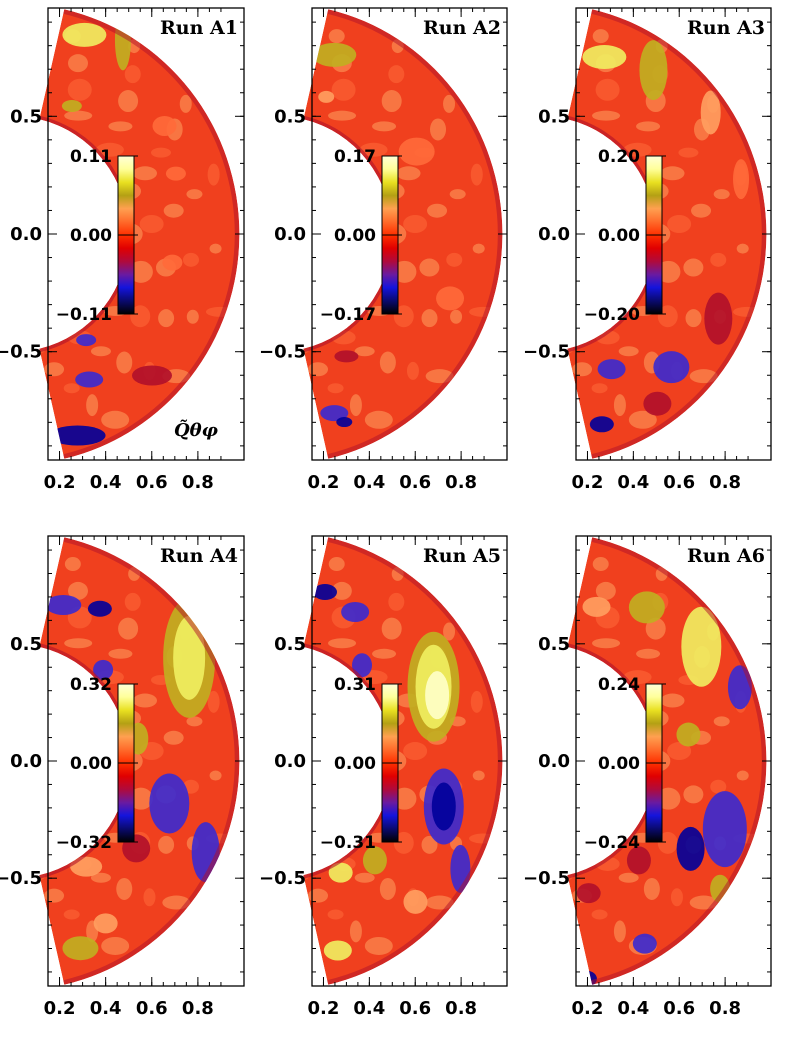  I want to click on colorbar-label-max: 0.11, so click(91, 157).